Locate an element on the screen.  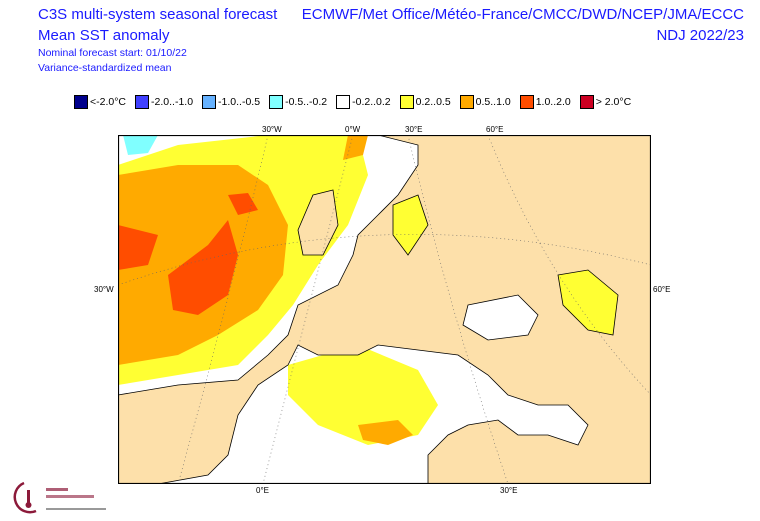
legend-item: -2.0..-1.0 is located at coordinates (164, 102).